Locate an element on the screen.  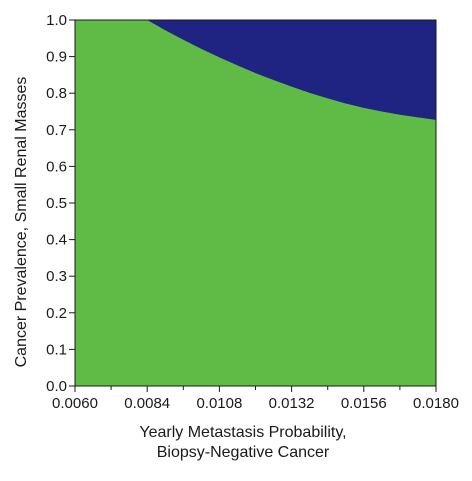
y-tick-label: 0.8 is located at coordinates (56, 93).